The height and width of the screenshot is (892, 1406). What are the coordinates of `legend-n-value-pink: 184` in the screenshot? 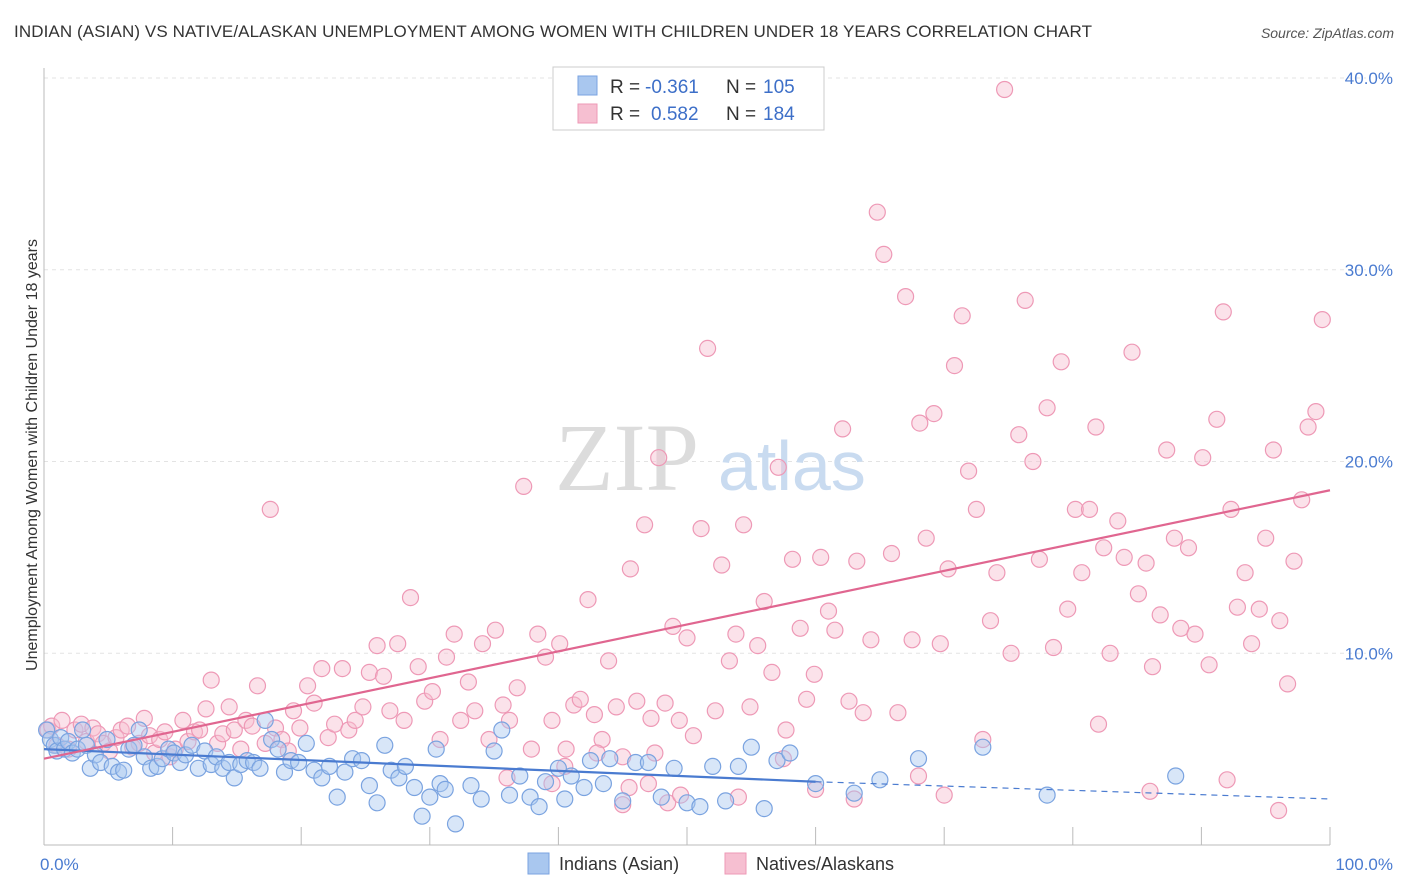 It's located at (779, 114).